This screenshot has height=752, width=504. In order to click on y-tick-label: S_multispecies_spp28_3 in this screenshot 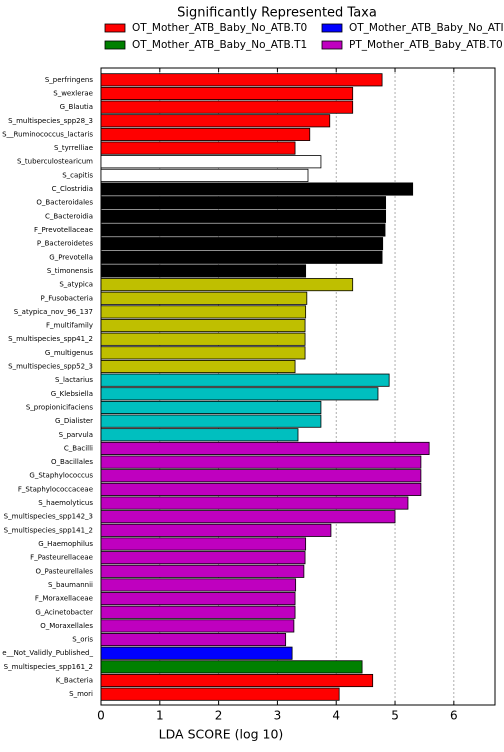, I will do `click(50, 121)`.